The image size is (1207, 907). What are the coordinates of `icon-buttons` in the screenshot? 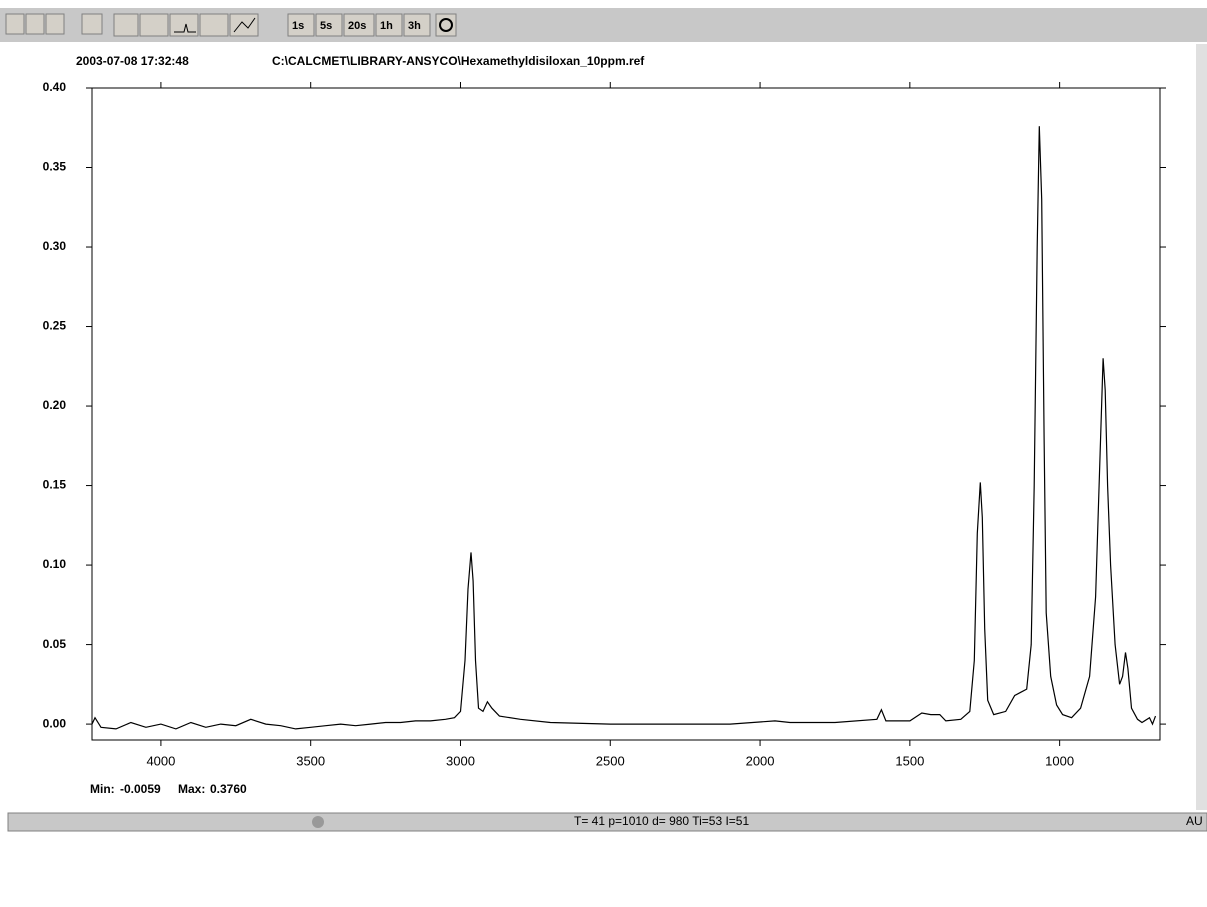 It's located at (231, 25).